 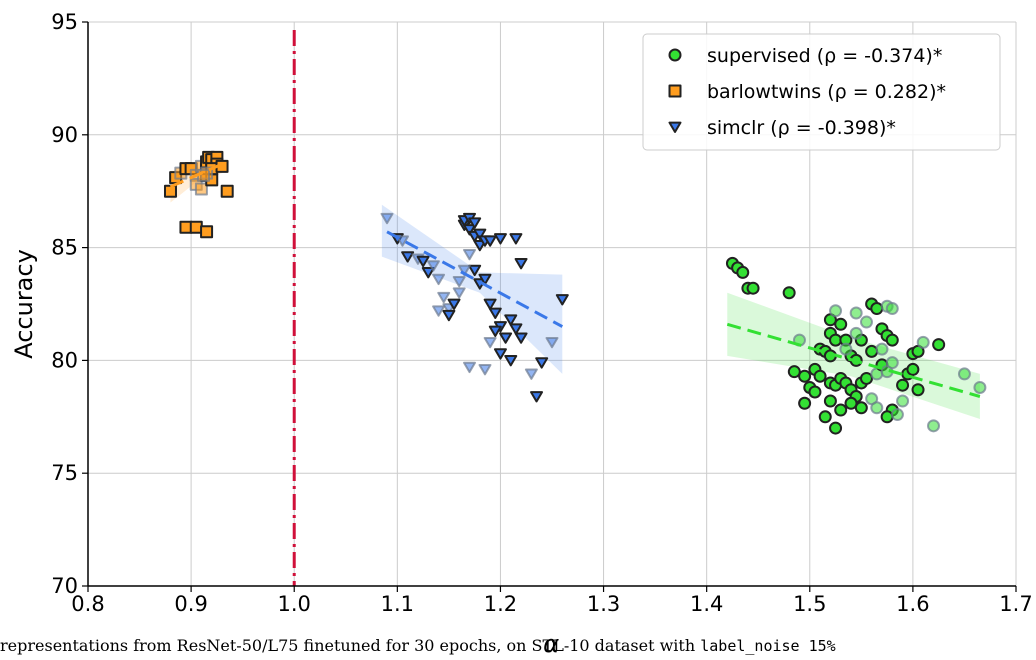 I want to click on x-tick-label-5: 1.3, so click(x=603, y=604).